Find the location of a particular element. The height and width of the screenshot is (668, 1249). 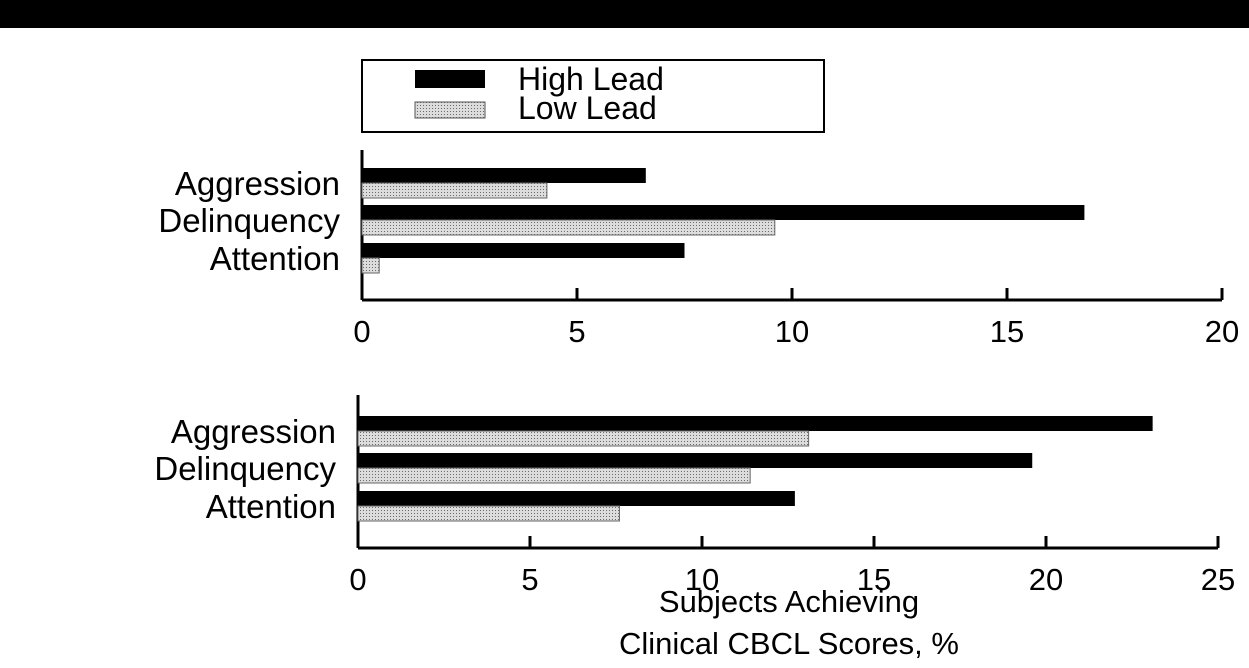

x-axis-label-line-1: Subjects Achieving is located at coordinates (789, 601).